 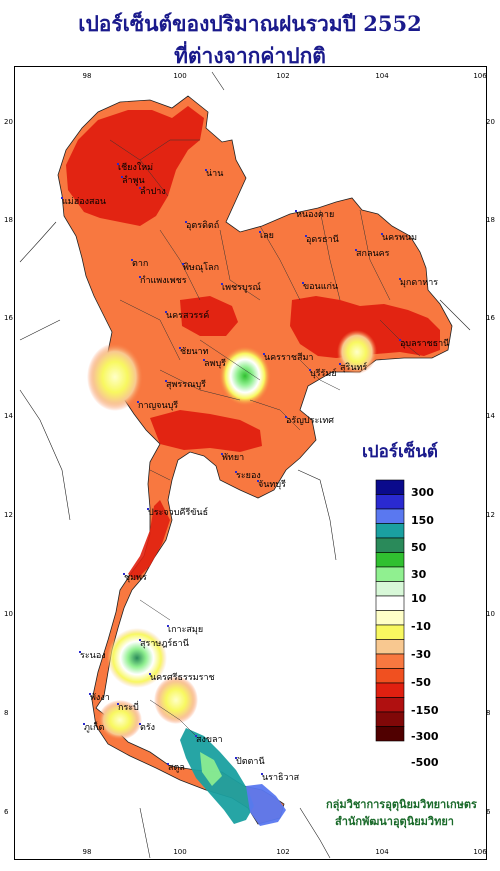 What do you see at coordinates (245, 376) in the screenshot?
I see `central-wet-blob` at bounding box center [245, 376].